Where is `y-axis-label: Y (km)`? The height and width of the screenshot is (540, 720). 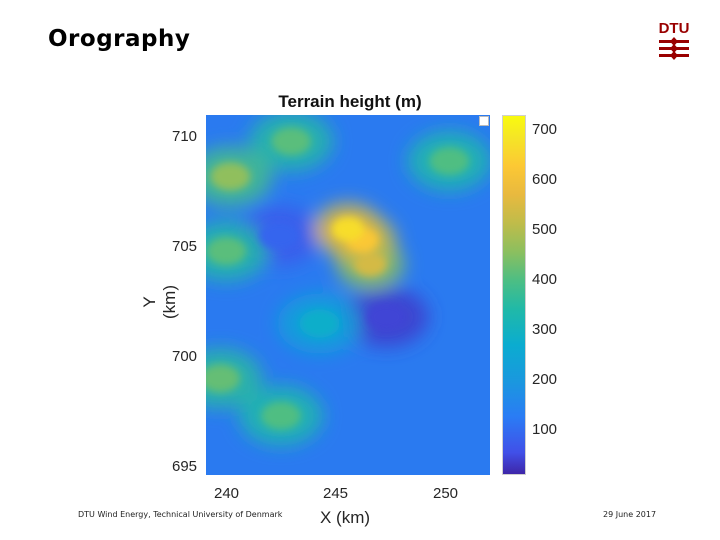
y-axis-label: Y (km) is located at coordinates (159, 302).